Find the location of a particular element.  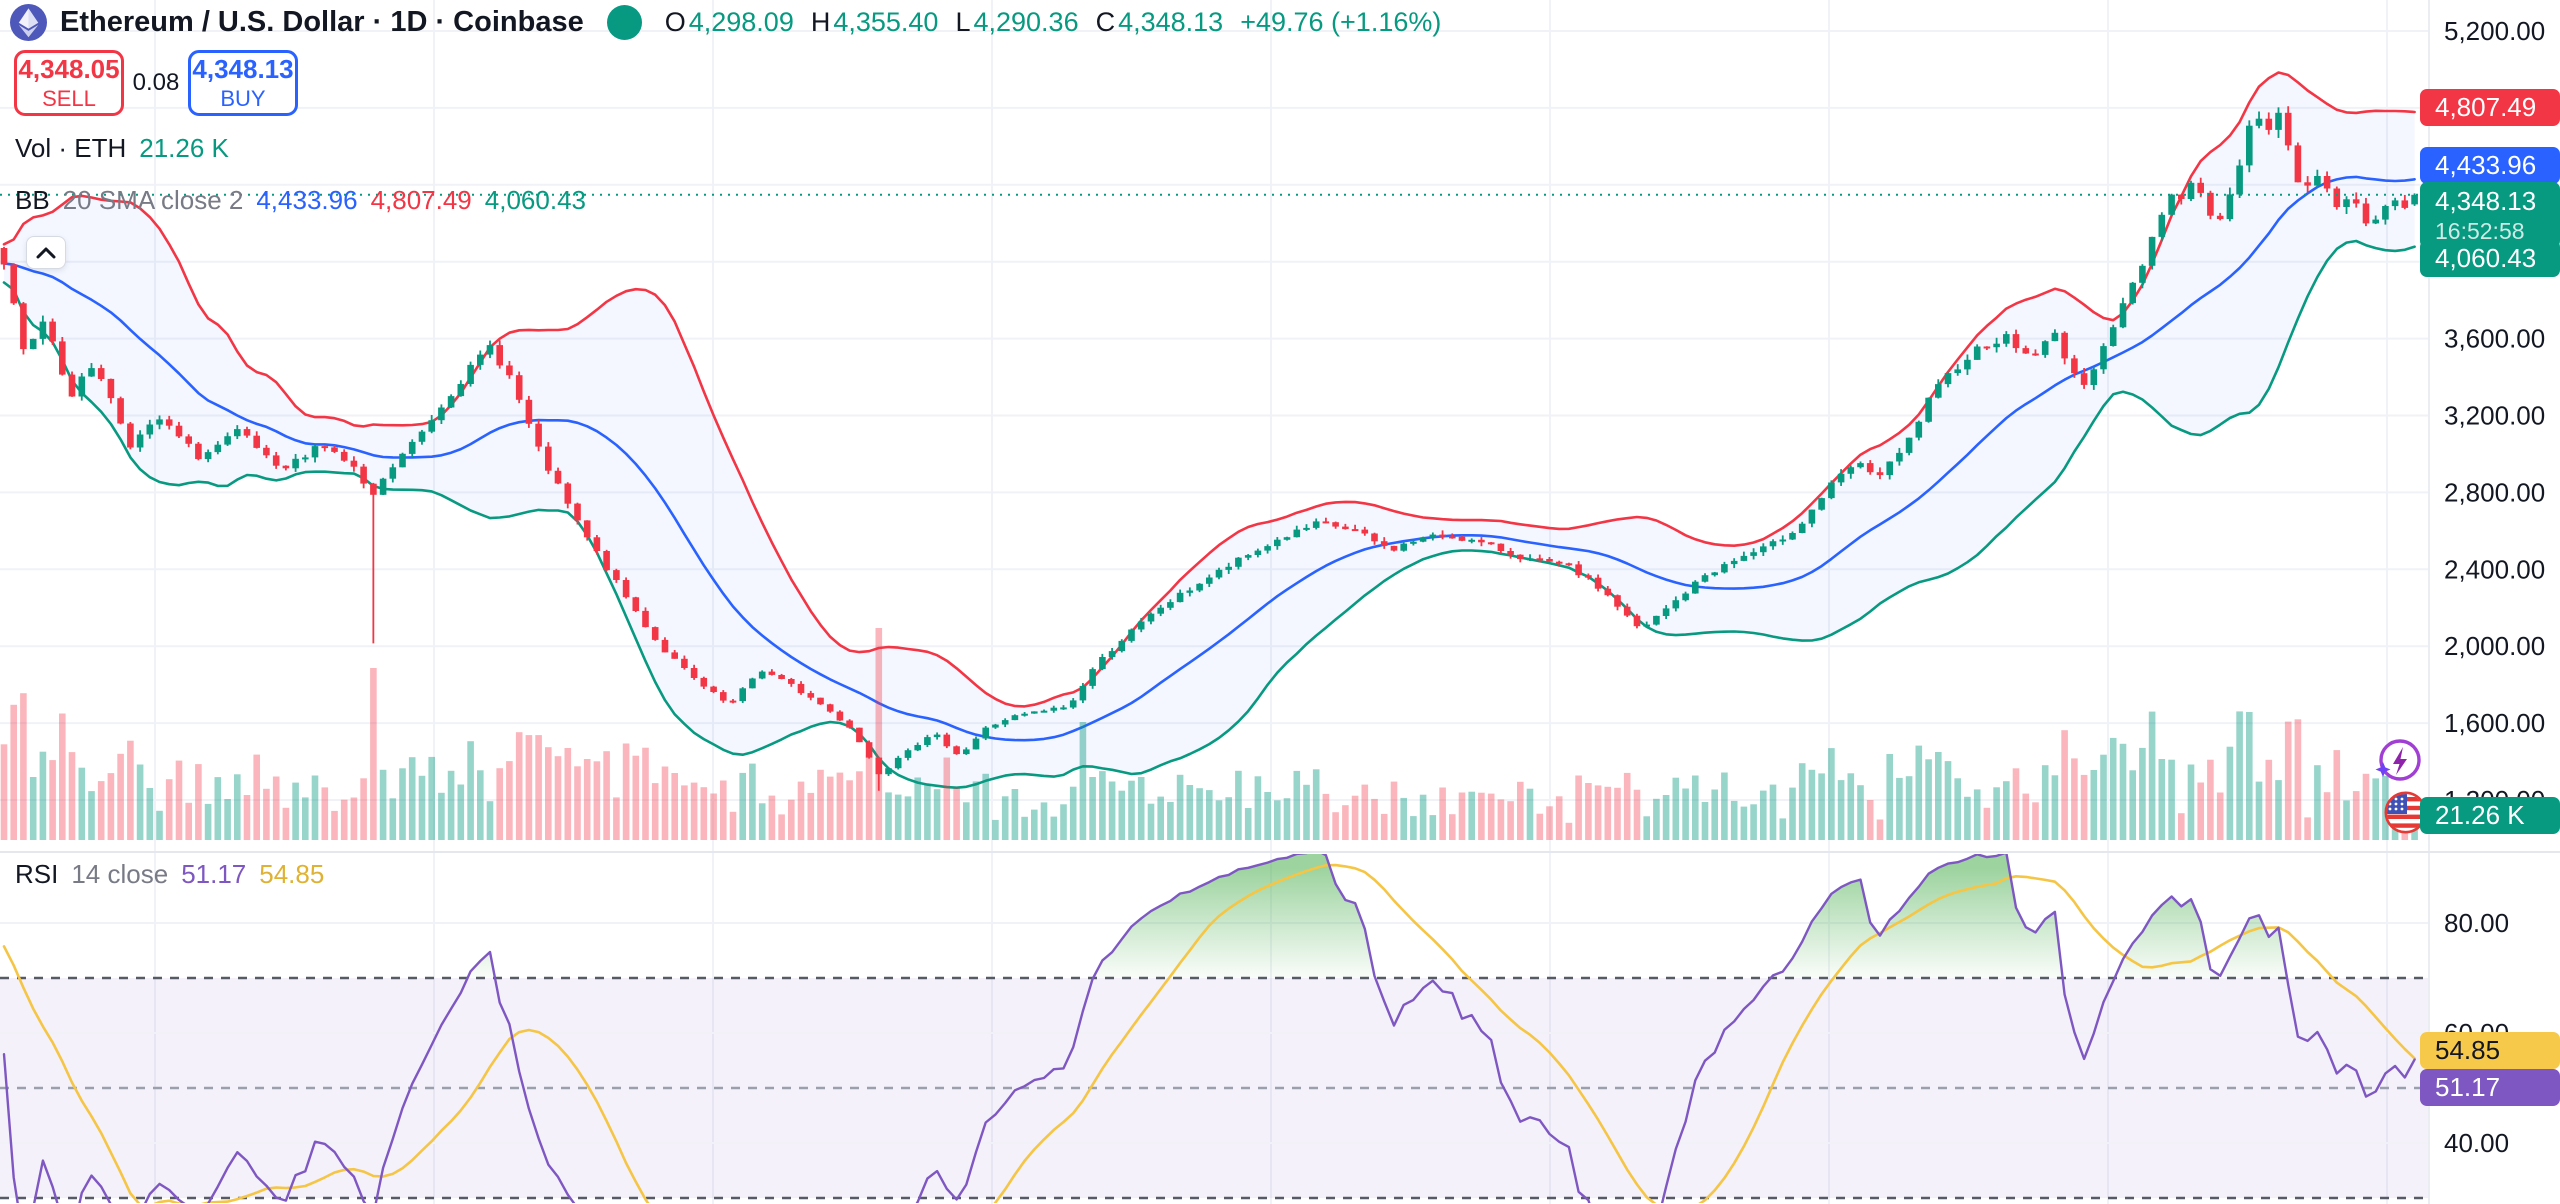

spread-value: 0.08 is located at coordinates (156, 82).